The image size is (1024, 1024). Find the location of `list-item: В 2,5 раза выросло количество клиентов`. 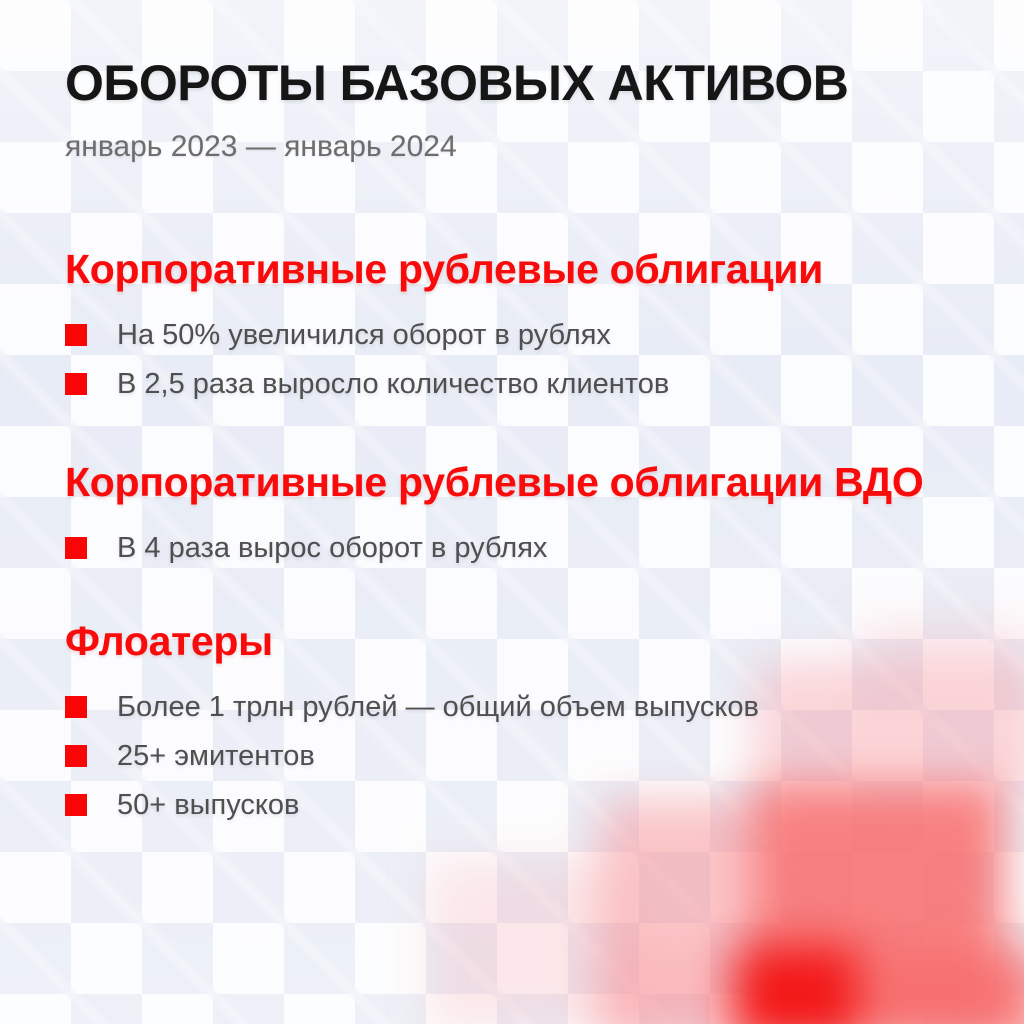

list-item: В 2,5 раза выросло количество клиентов is located at coordinates (534, 384).